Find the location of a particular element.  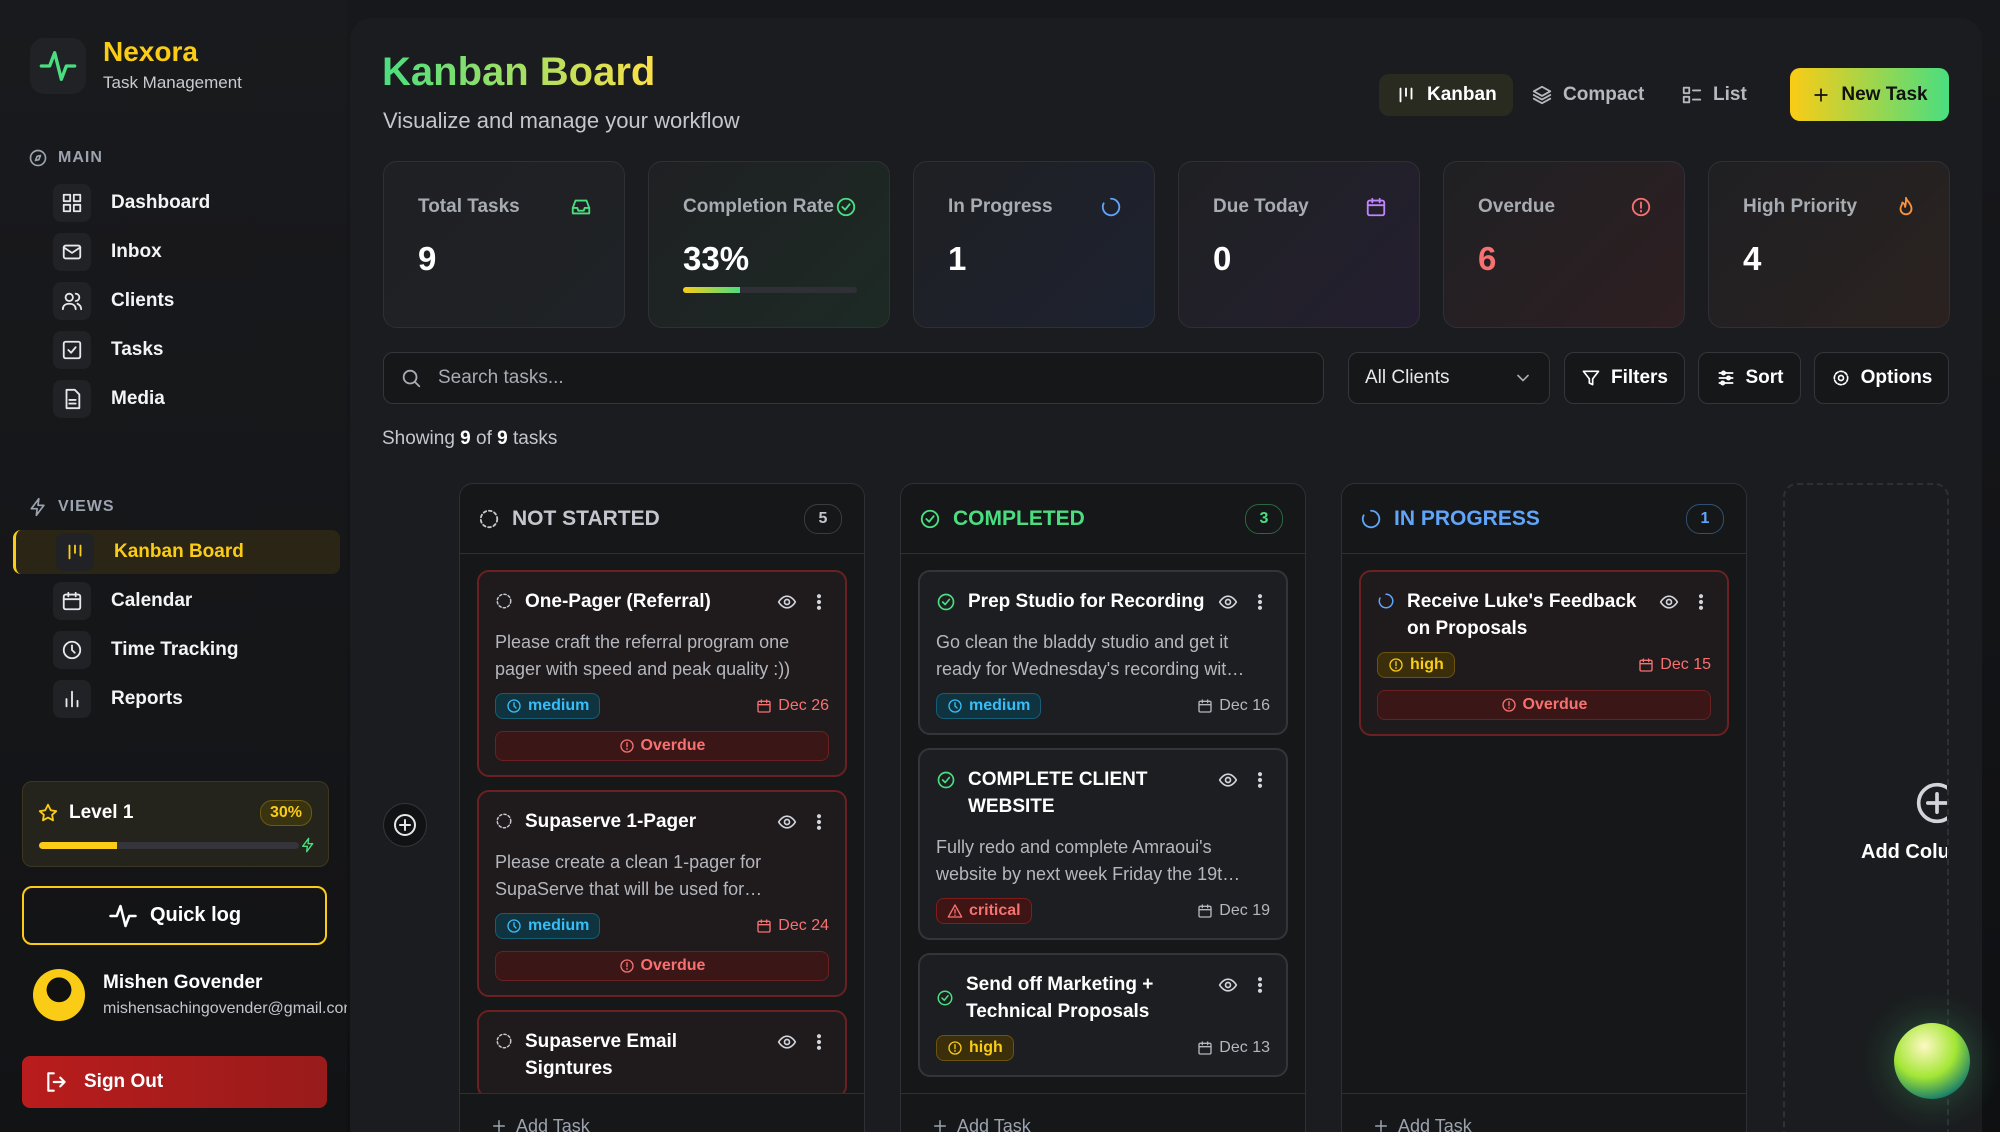

tri-icon is located at coordinates (955, 911).